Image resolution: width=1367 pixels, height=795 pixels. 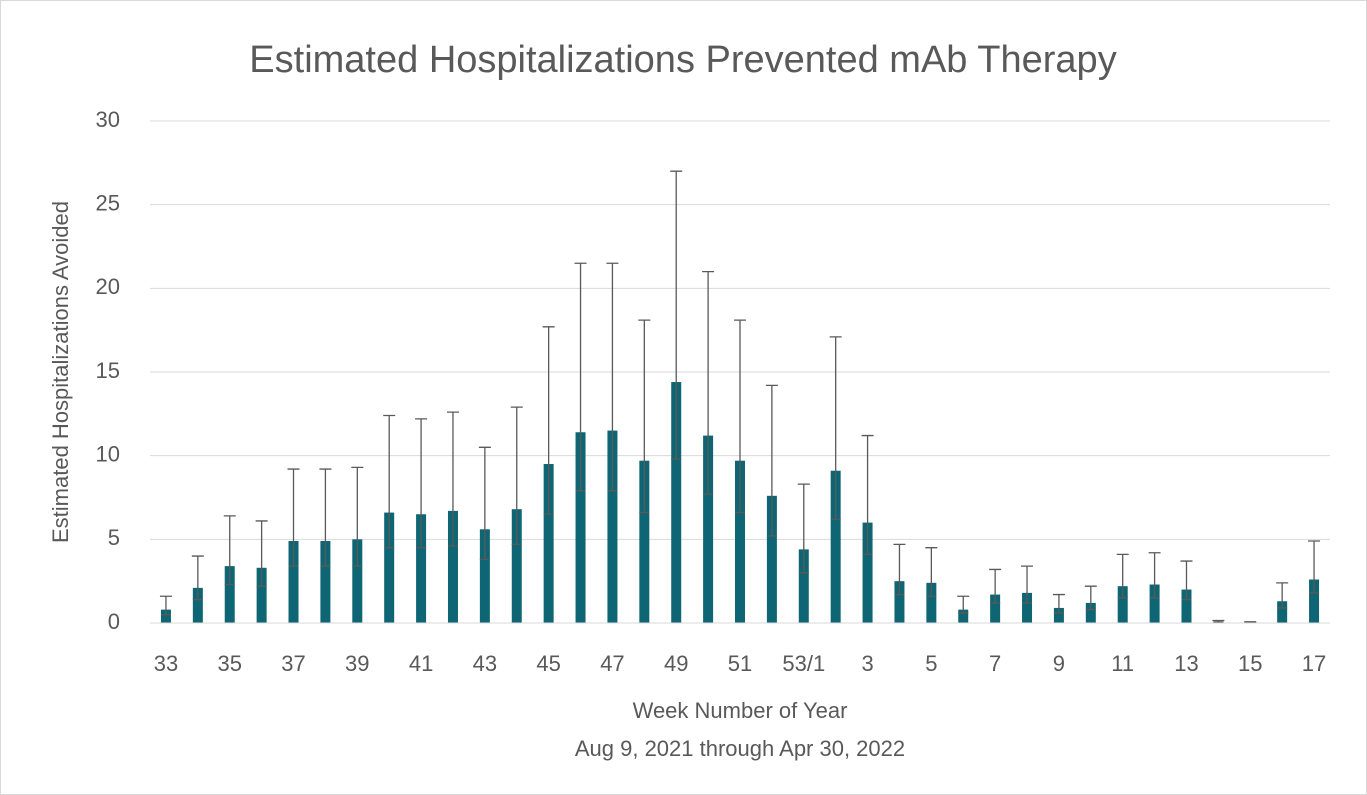 What do you see at coordinates (166, 663) in the screenshot?
I see `x-tick-label: 33` at bounding box center [166, 663].